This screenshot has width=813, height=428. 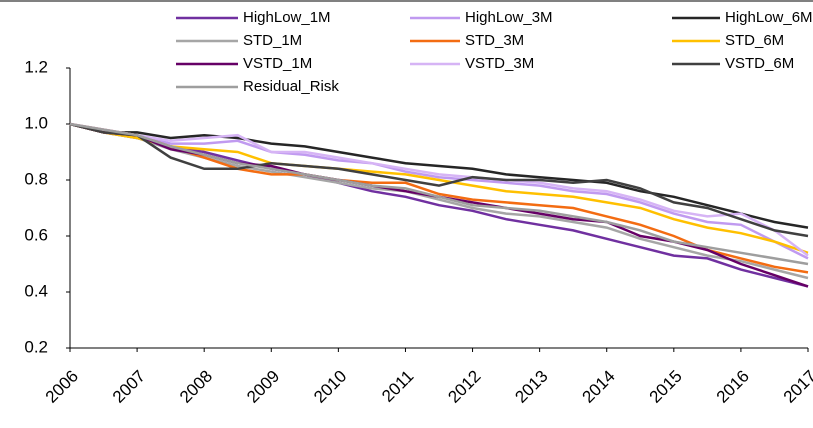 I want to click on x-tick-label: 2010, so click(x=330, y=387).